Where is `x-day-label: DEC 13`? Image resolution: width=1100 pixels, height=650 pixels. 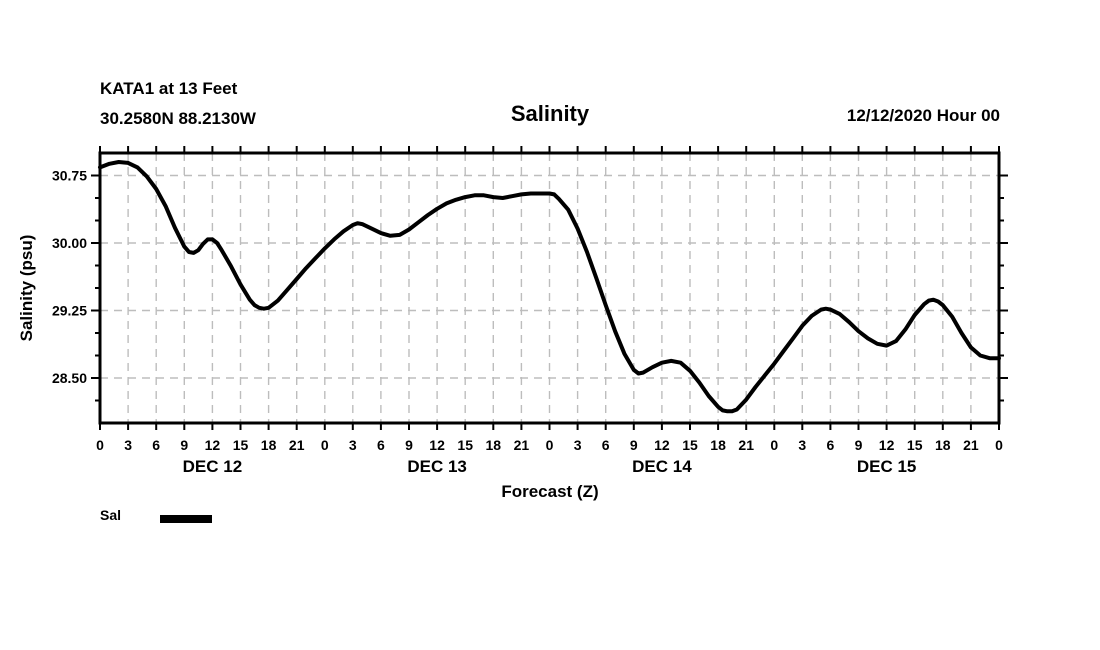 x-day-label: DEC 13 is located at coordinates (437, 466).